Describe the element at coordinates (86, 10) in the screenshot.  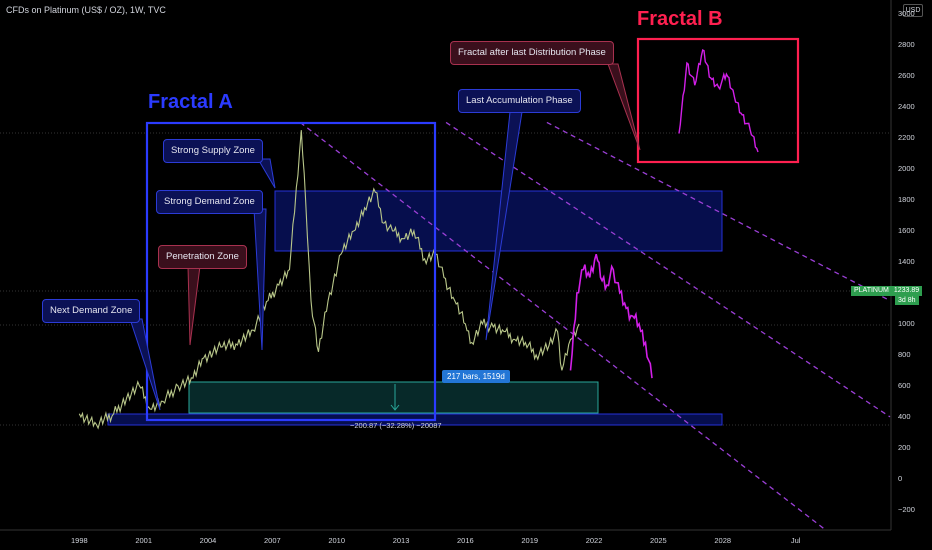
I see `chart-title: CFDs on Platinum (US$ / OZ), 1W, TVC` at that location.